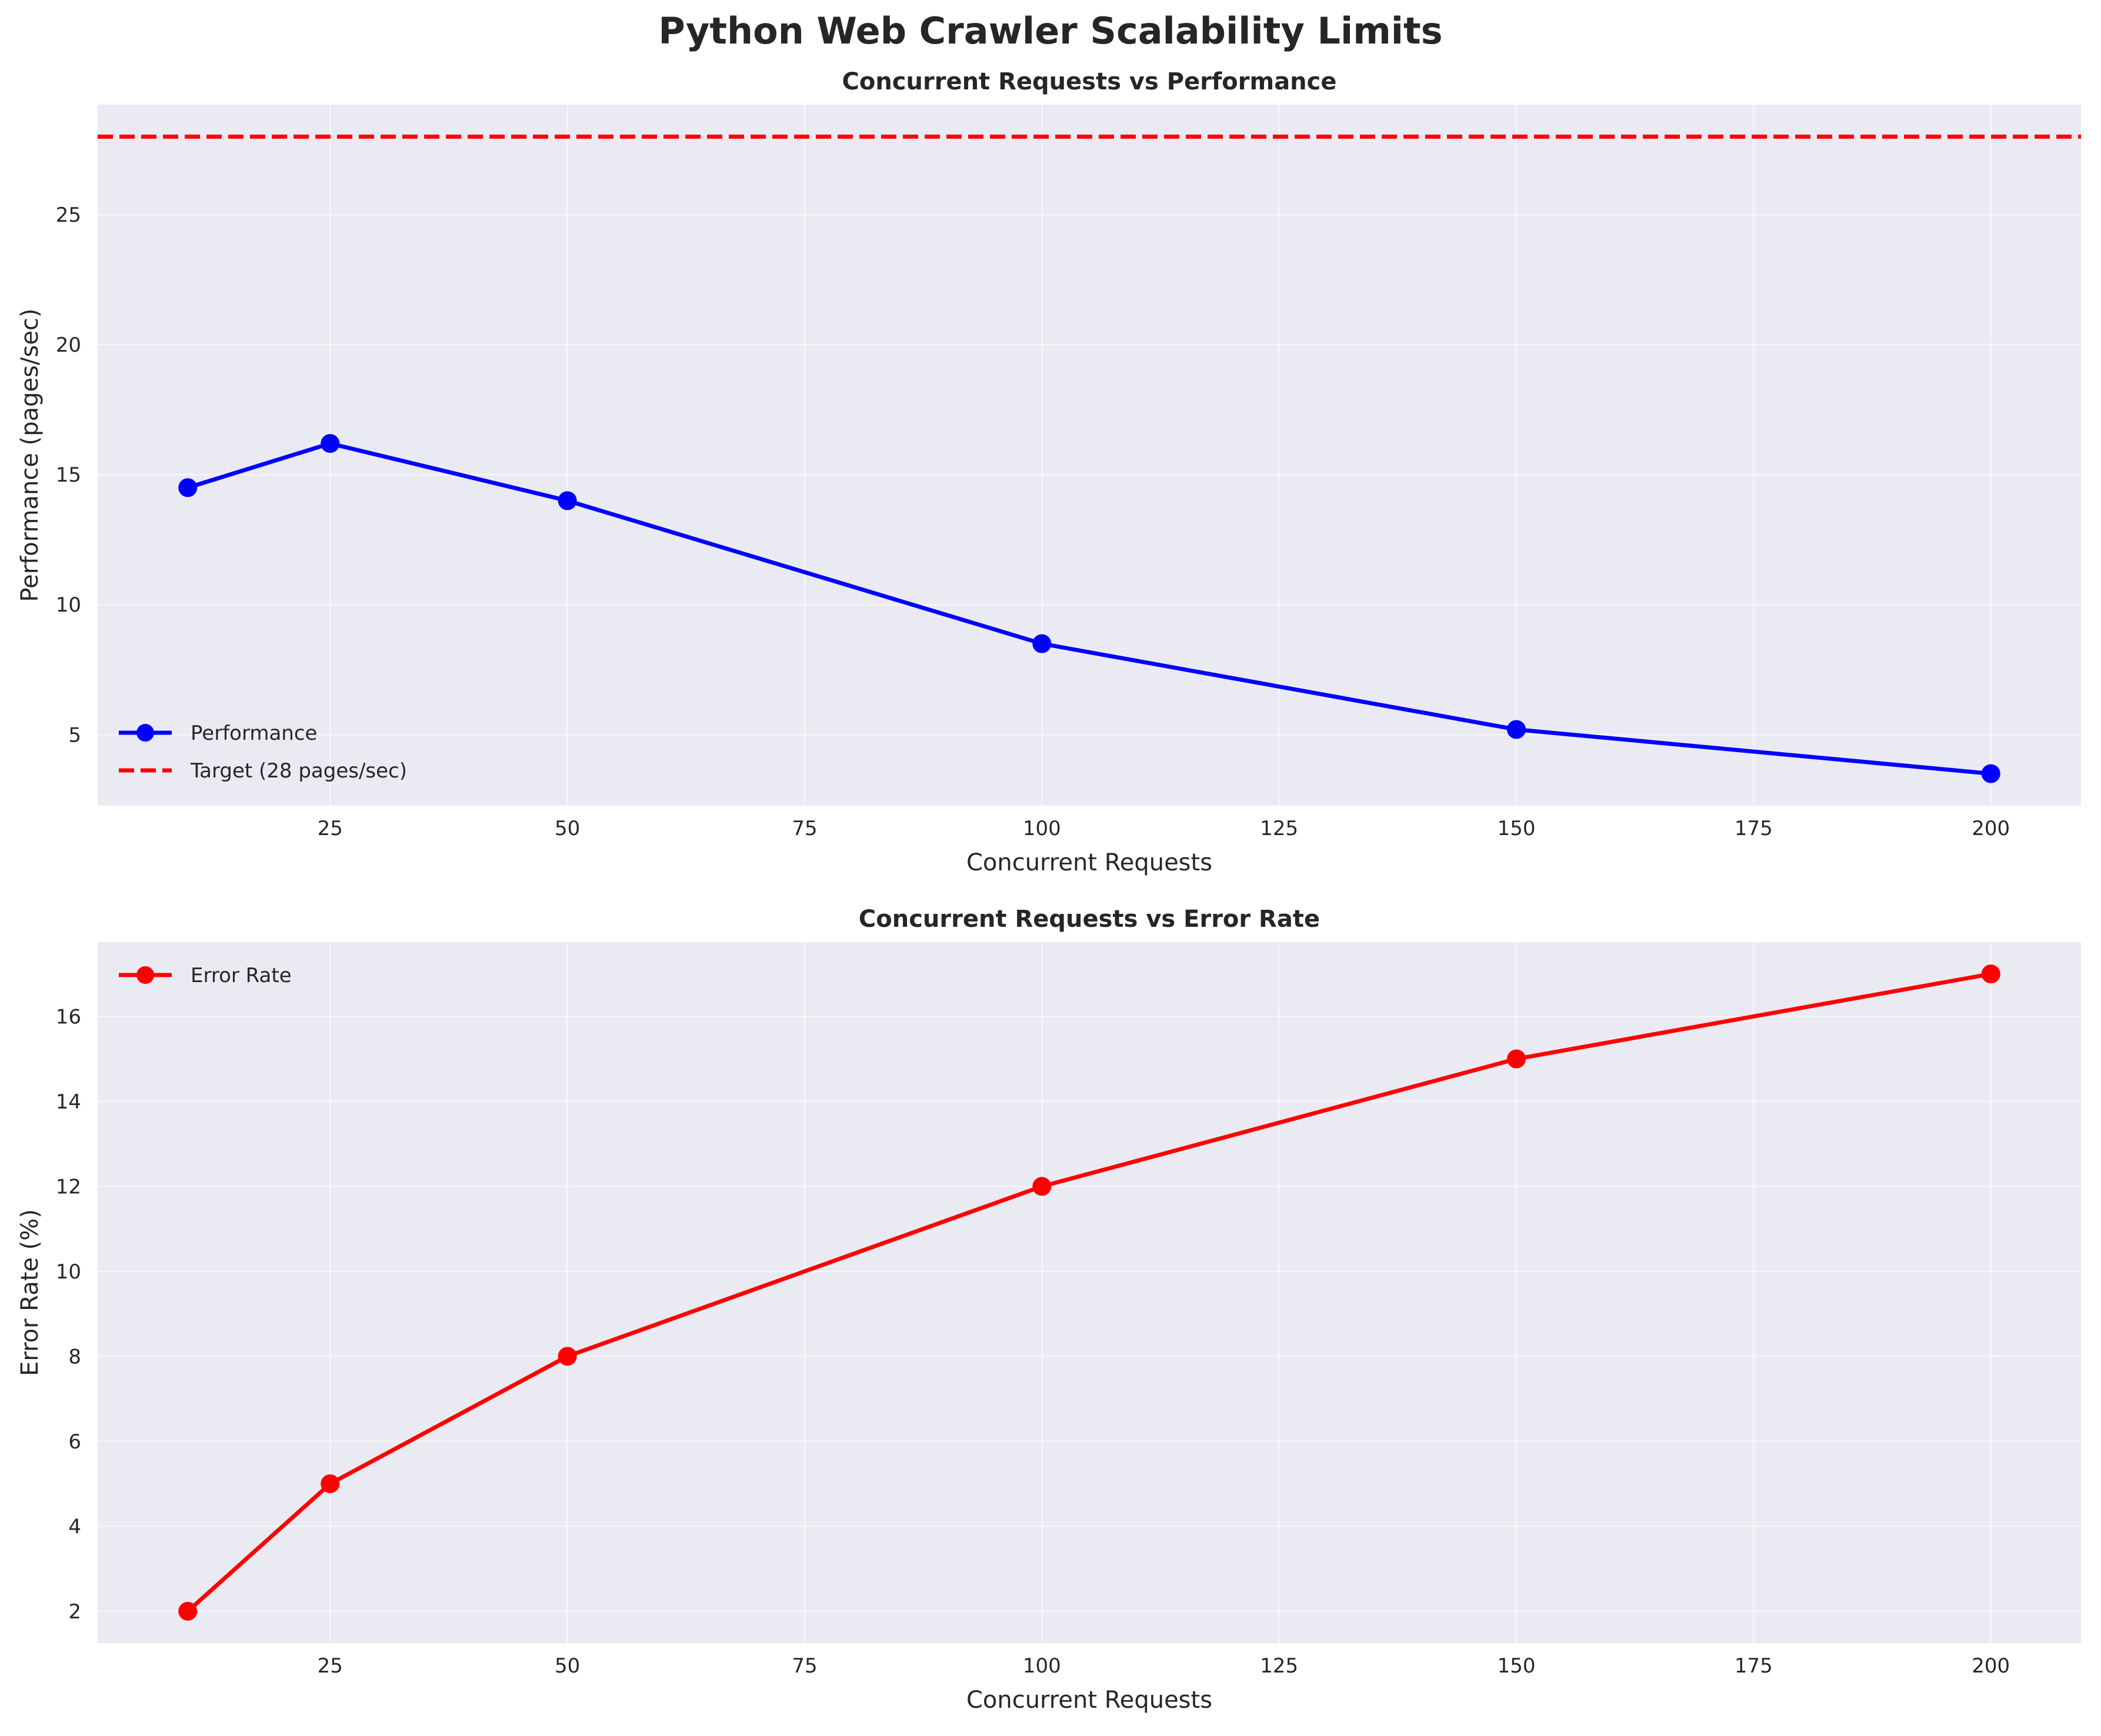 The image size is (2101, 1736). What do you see at coordinates (74, 1356) in the screenshot?
I see `error-rate-y-tick-label: 8` at bounding box center [74, 1356].